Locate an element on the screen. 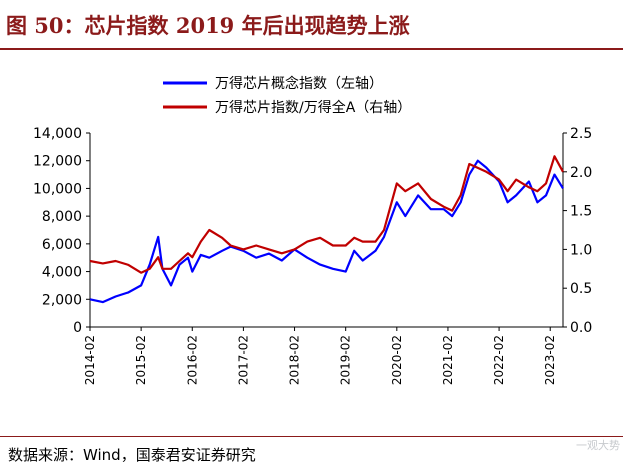  data-source: 数据来源：Wind，国泰君安证券研究 is located at coordinates (132, 455).